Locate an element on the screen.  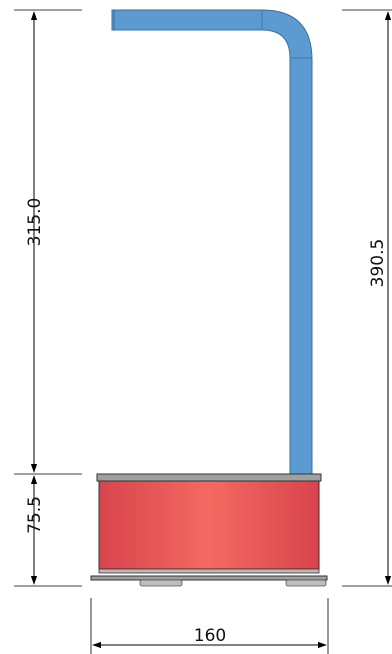
base-assembly is located at coordinates (209, 530).